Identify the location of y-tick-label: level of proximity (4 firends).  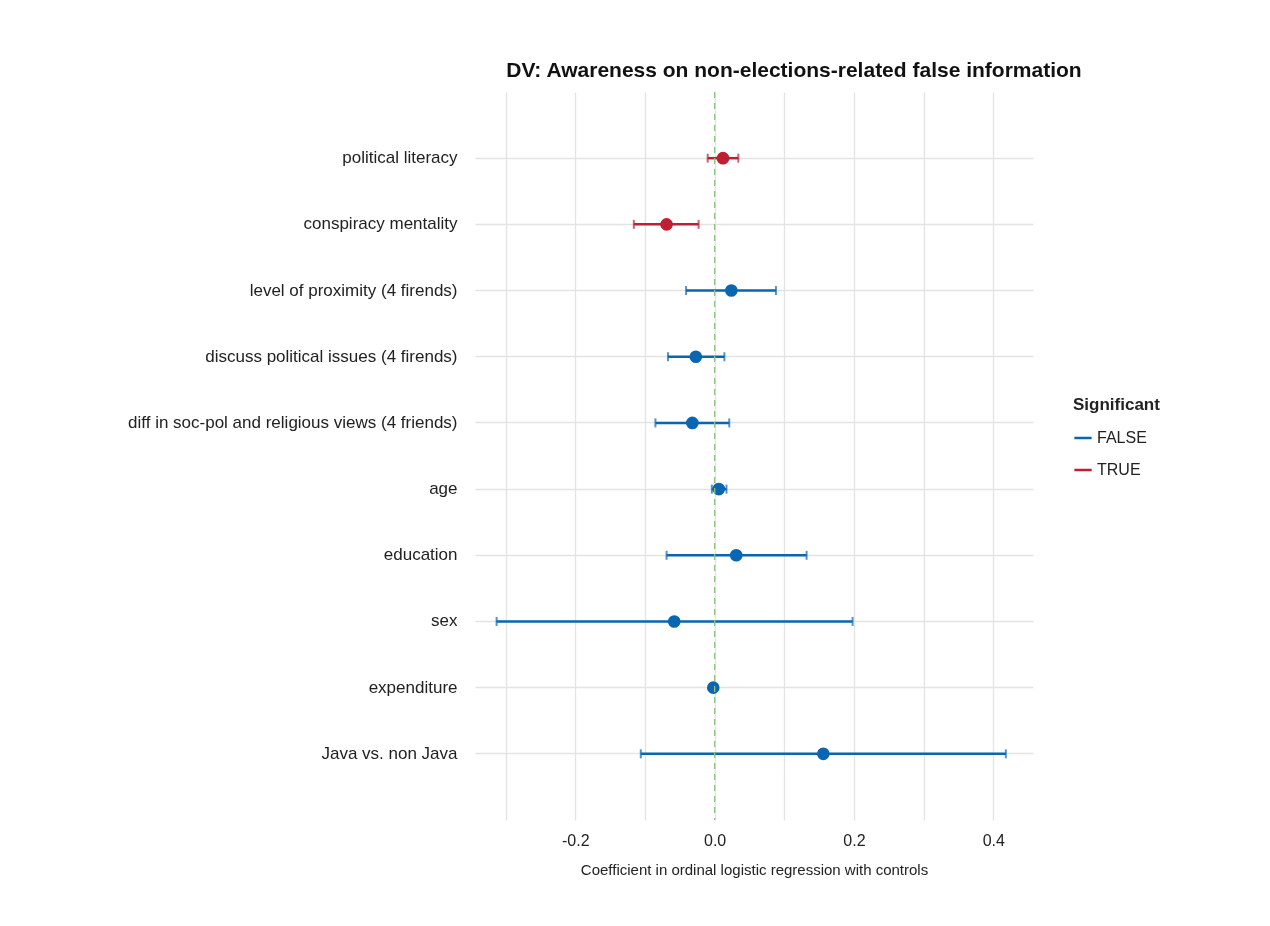
(353, 290).